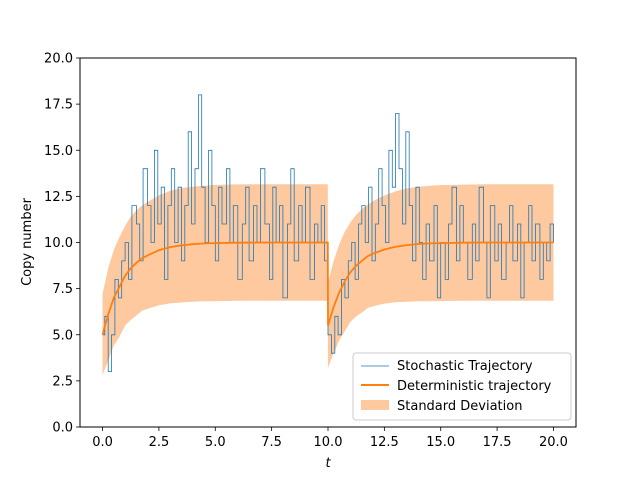 The width and height of the screenshot is (640, 480). What do you see at coordinates (375, 405) in the screenshot?
I see `legend-band-swatch` at bounding box center [375, 405].